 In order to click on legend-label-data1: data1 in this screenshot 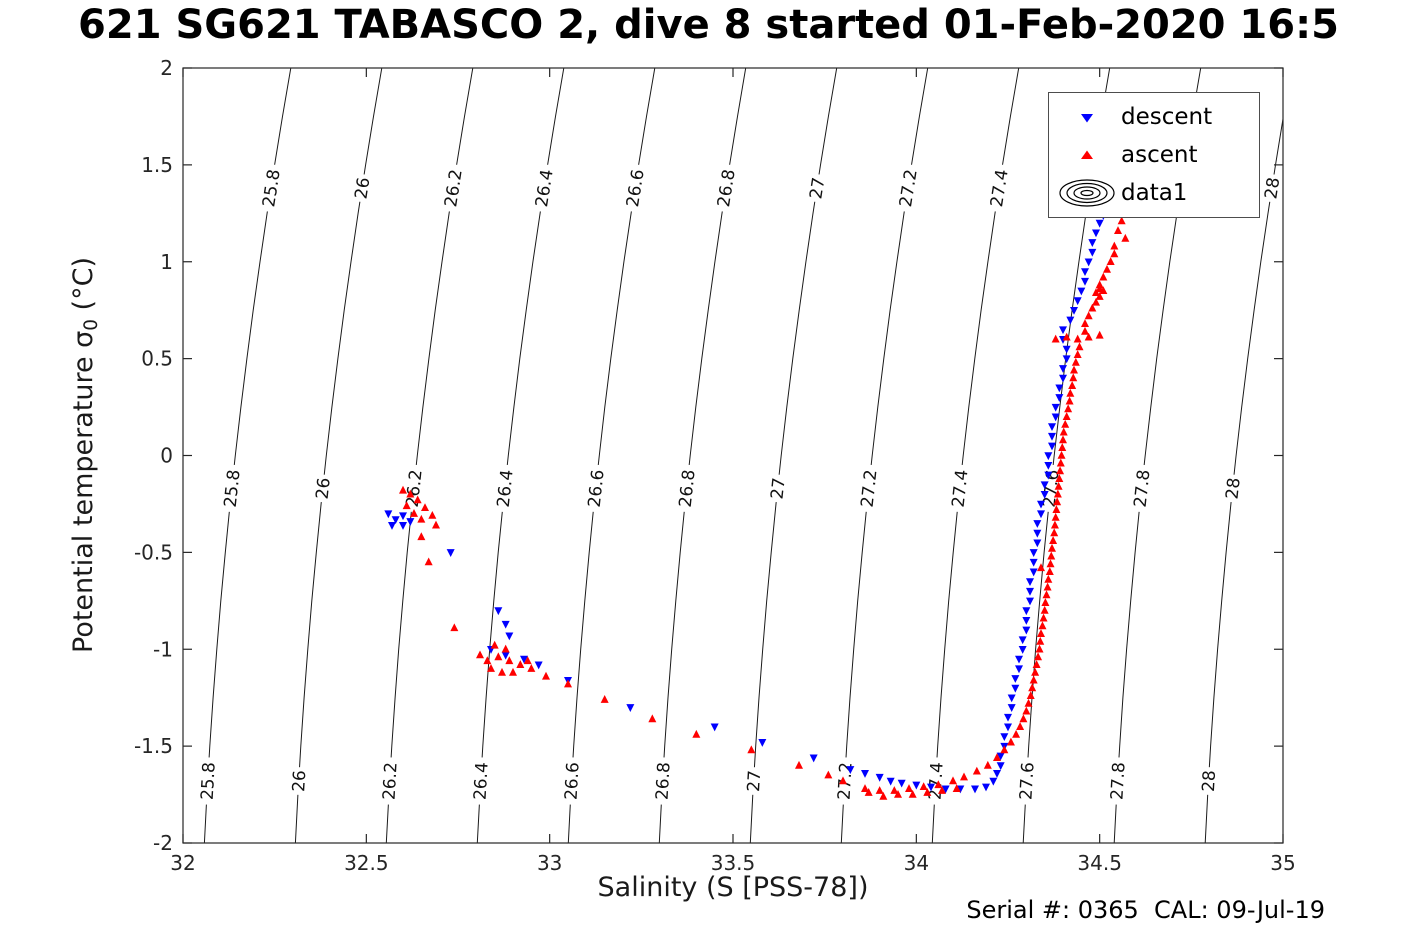, I will do `click(1154, 193)`.